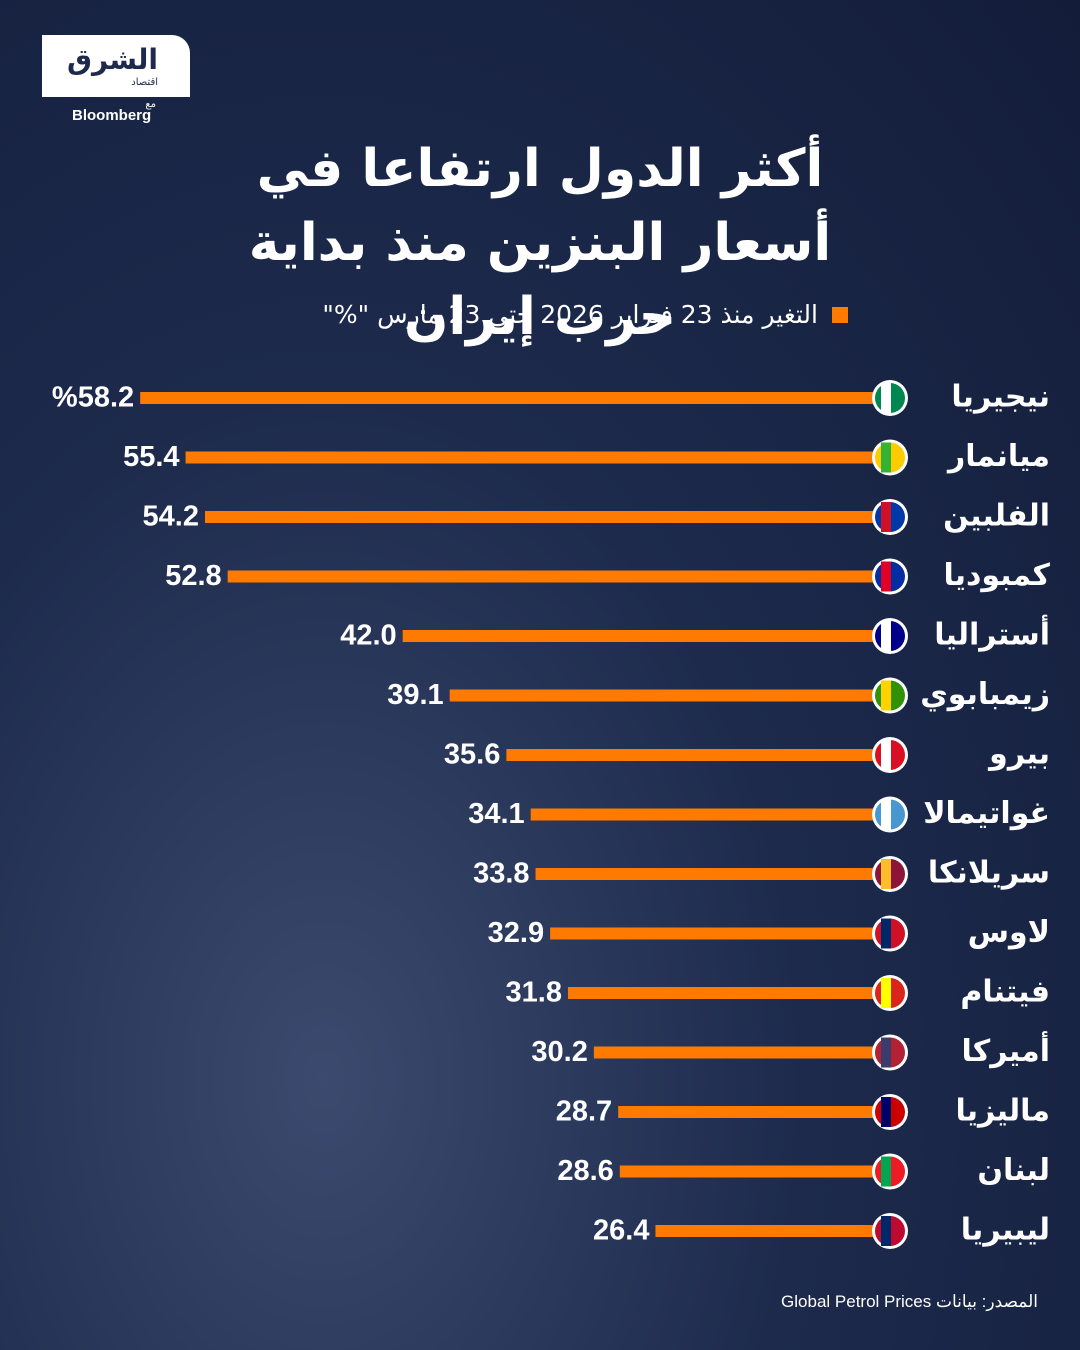 The image size is (1080, 1350). Describe the element at coordinates (171, 517) in the screenshot. I see `value-label: 54.2` at that location.